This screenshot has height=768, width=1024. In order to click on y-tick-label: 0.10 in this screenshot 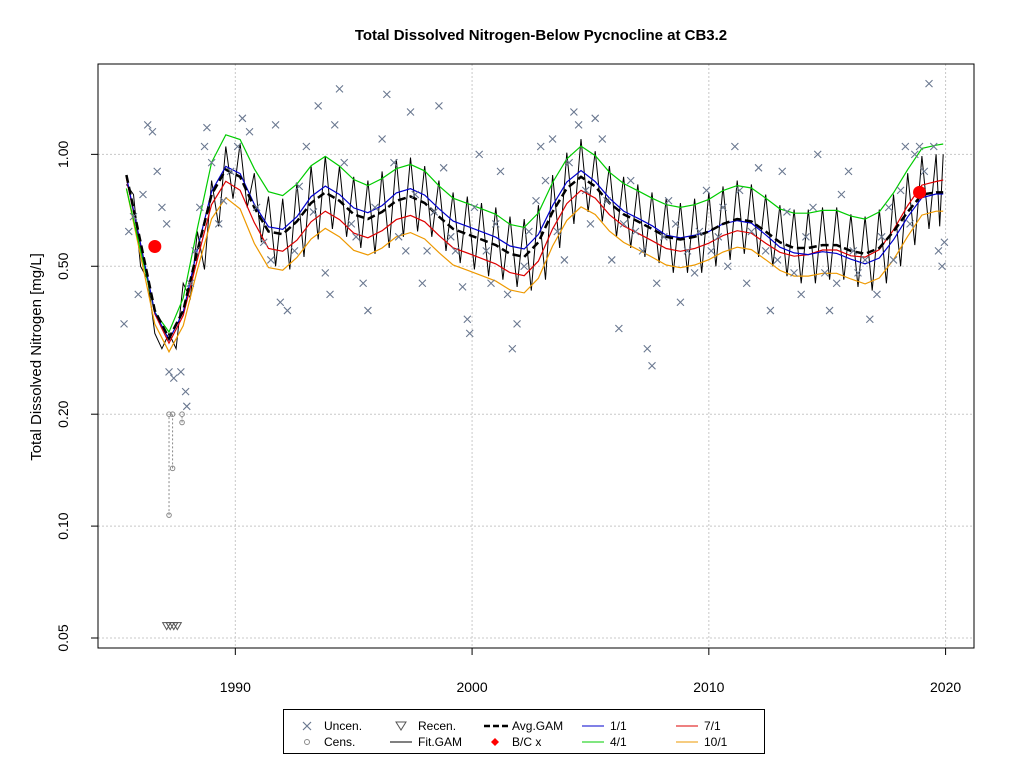, I will do `click(63, 525)`.